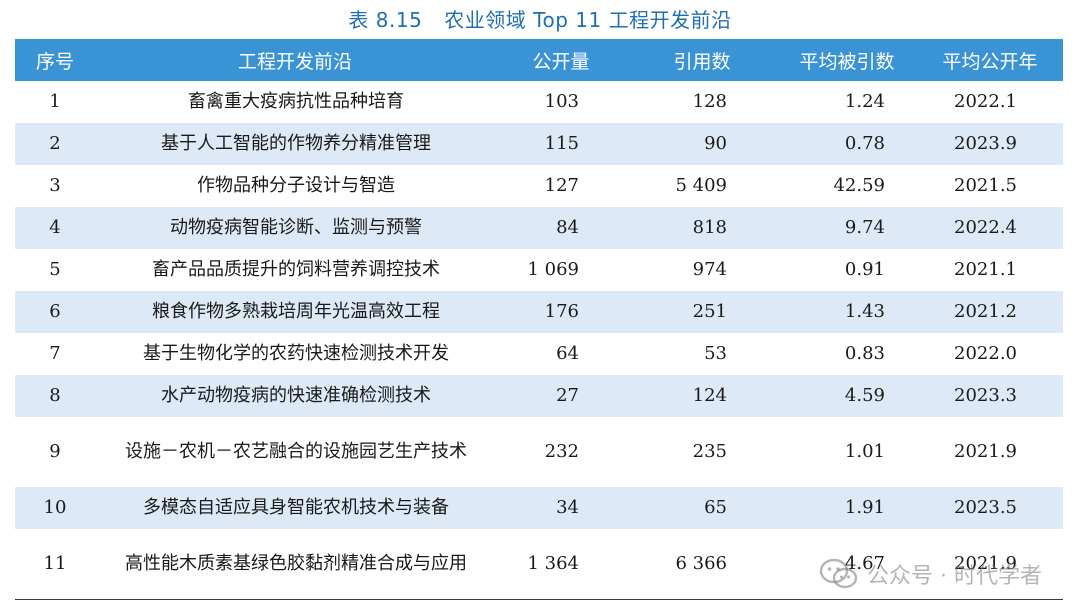  Describe the element at coordinates (561, 185) in the screenshot. I see `cell-publications: 127` at that location.